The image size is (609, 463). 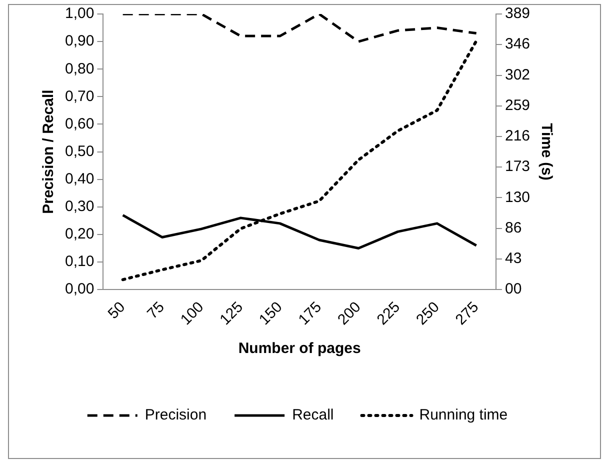 I want to click on legend-label: Precision, so click(x=175, y=415).